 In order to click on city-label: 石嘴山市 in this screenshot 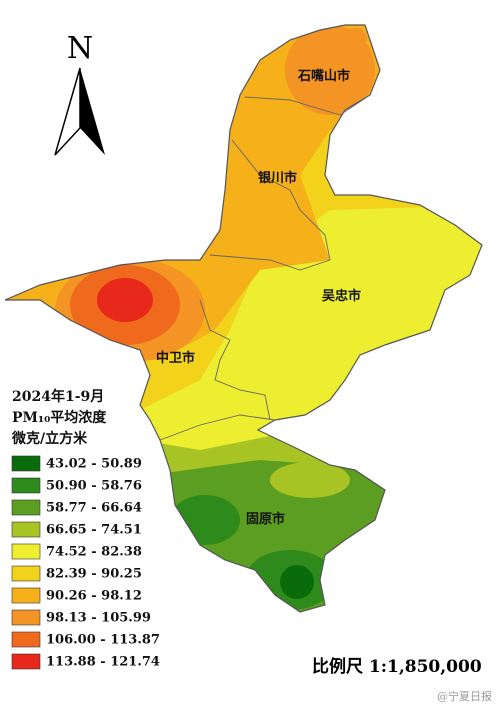, I will do `click(323, 76)`.